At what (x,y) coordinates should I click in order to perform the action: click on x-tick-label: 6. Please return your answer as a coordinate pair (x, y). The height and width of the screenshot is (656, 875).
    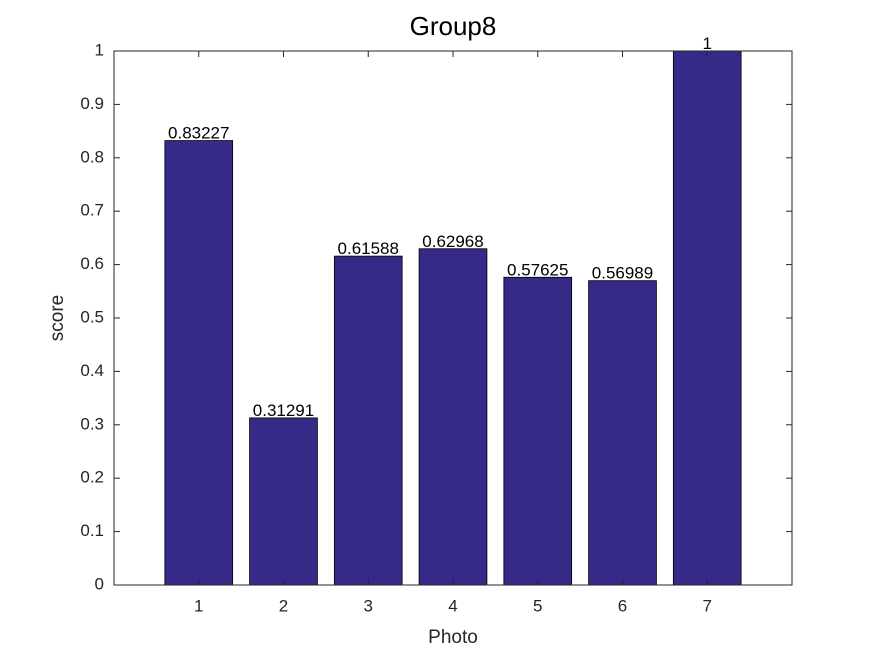
    Looking at the image, I should click on (622, 605).